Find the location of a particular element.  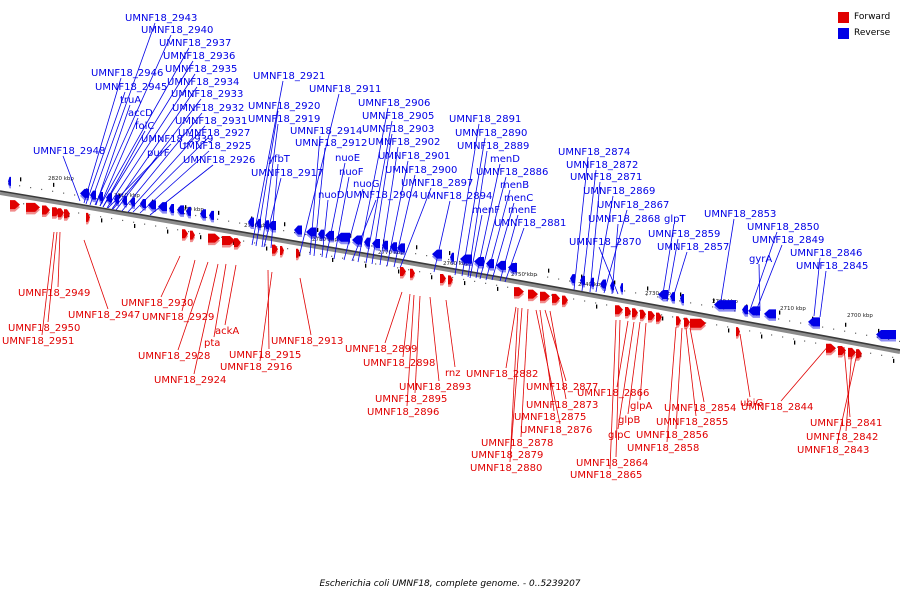

gene-label-reverse: menF is located at coordinates (486, 210).